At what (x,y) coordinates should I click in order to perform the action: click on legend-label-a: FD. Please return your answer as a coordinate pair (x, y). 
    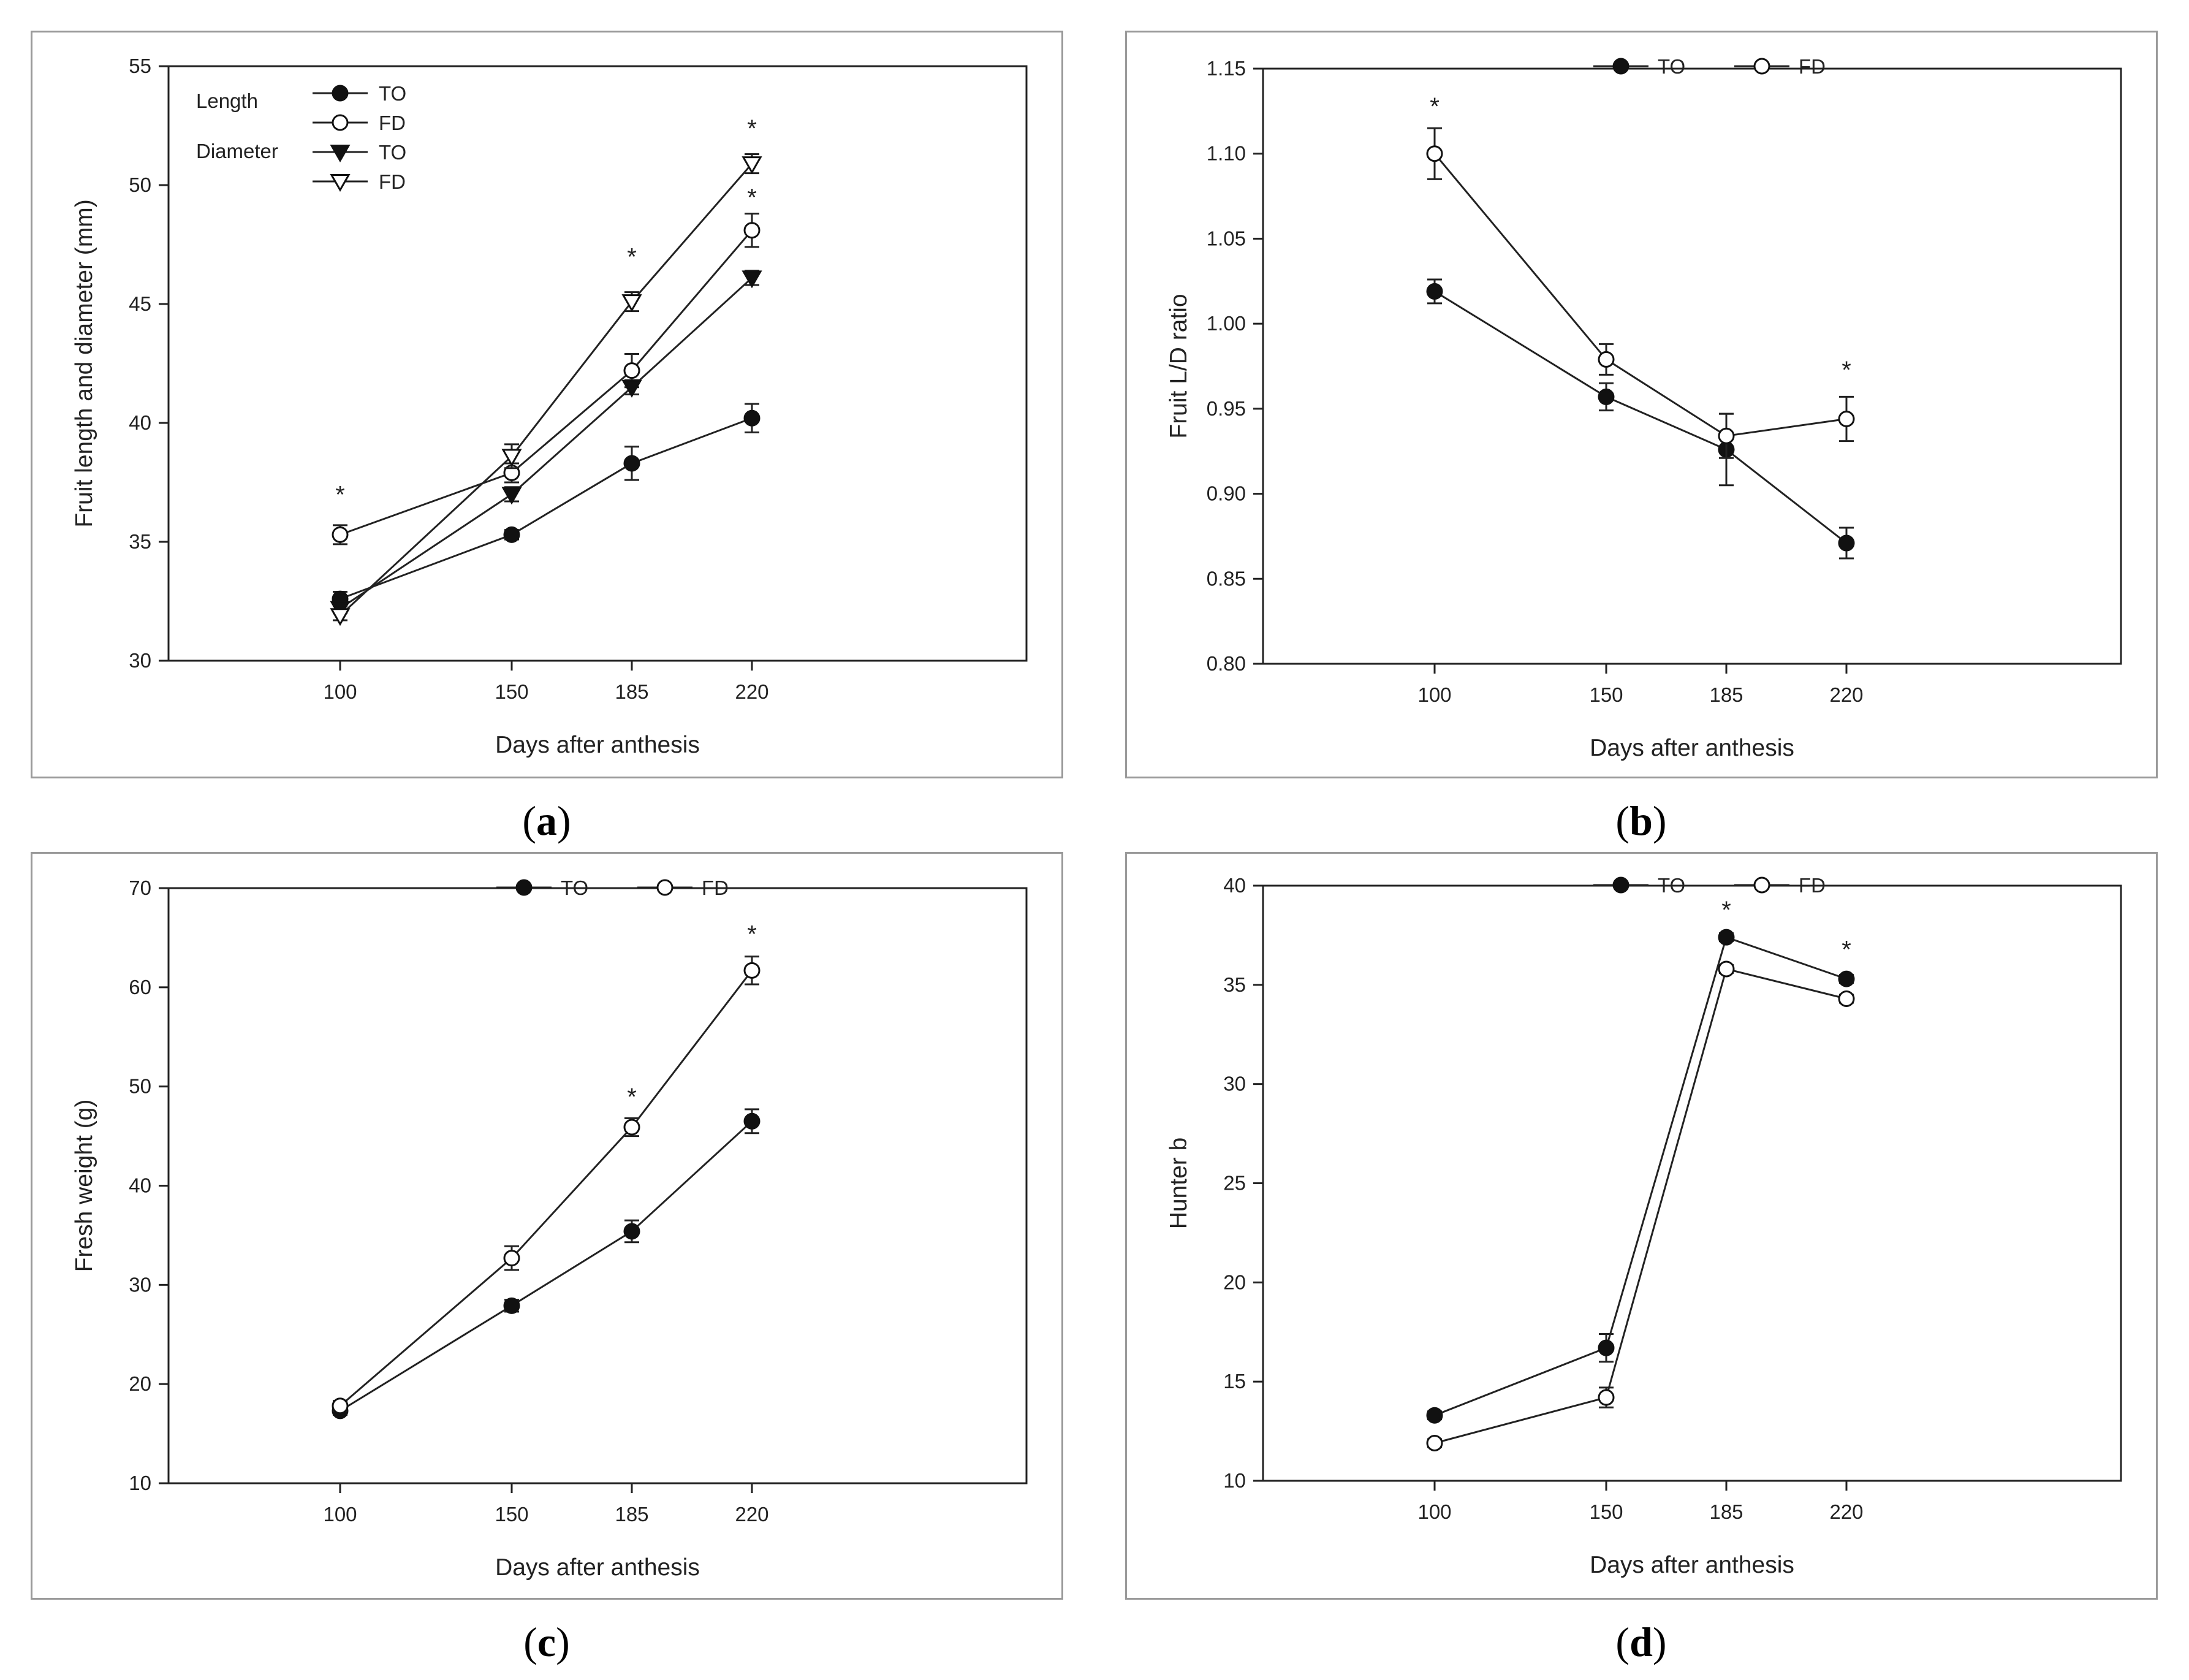
    Looking at the image, I should click on (392, 181).